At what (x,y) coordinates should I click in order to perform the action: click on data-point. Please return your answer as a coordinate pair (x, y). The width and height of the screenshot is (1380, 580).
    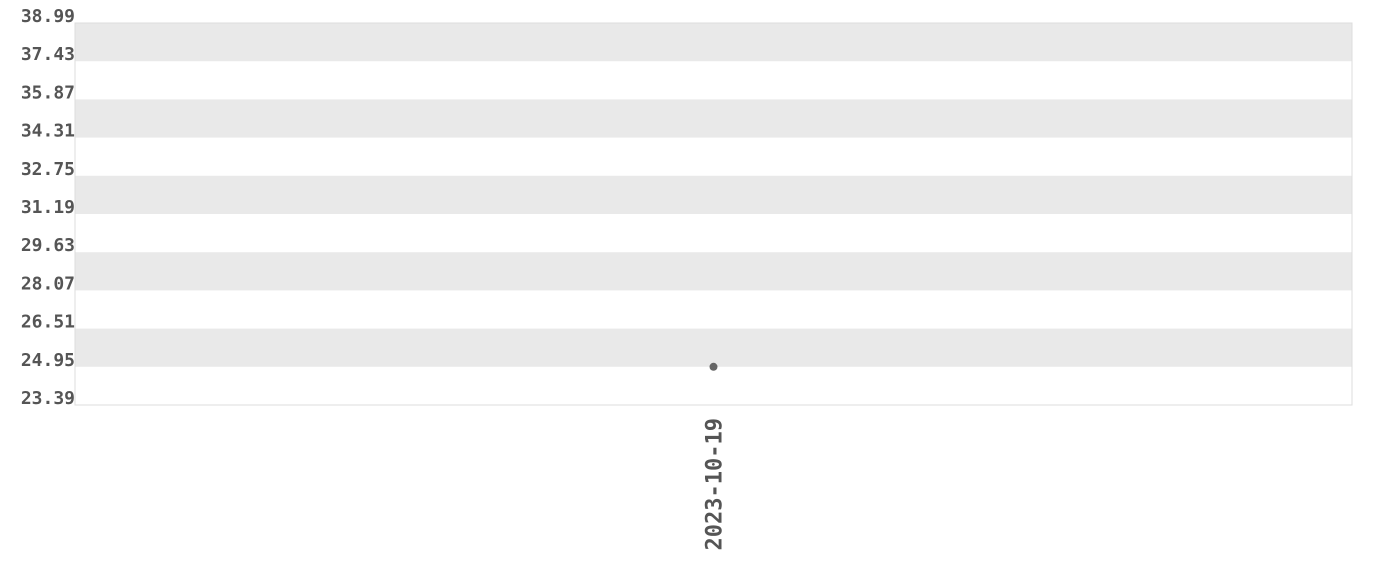
    Looking at the image, I should click on (713, 366).